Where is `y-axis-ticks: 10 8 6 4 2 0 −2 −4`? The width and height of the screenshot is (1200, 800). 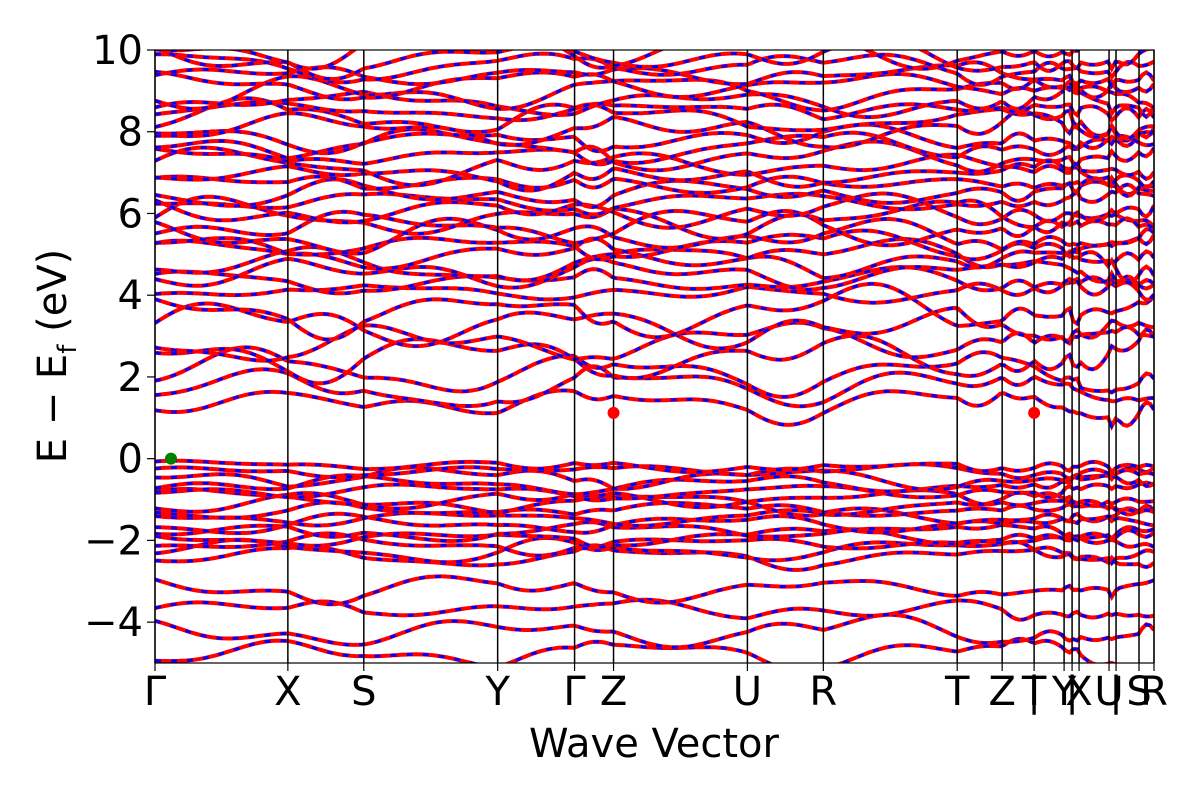 y-axis-ticks: 10 8 6 4 2 0 −2 −4 is located at coordinates (119, 337).